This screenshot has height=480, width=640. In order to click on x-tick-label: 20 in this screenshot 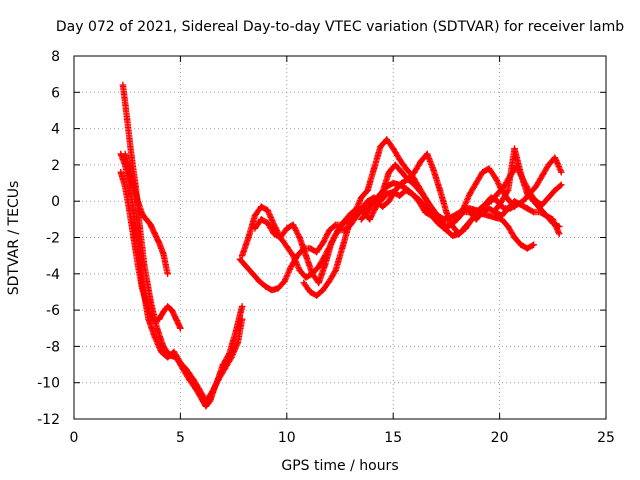, I will do `click(500, 438)`.